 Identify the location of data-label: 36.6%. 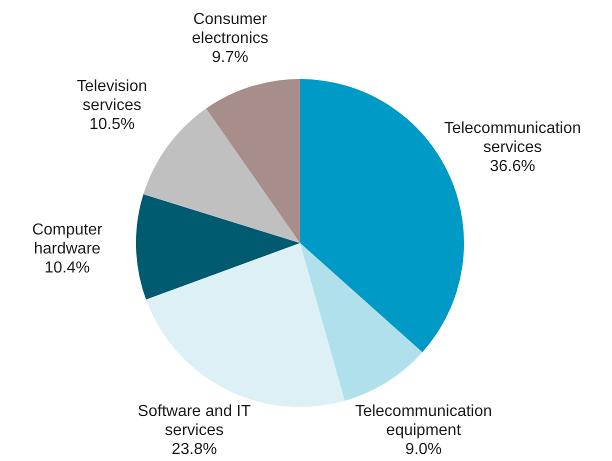
(513, 167).